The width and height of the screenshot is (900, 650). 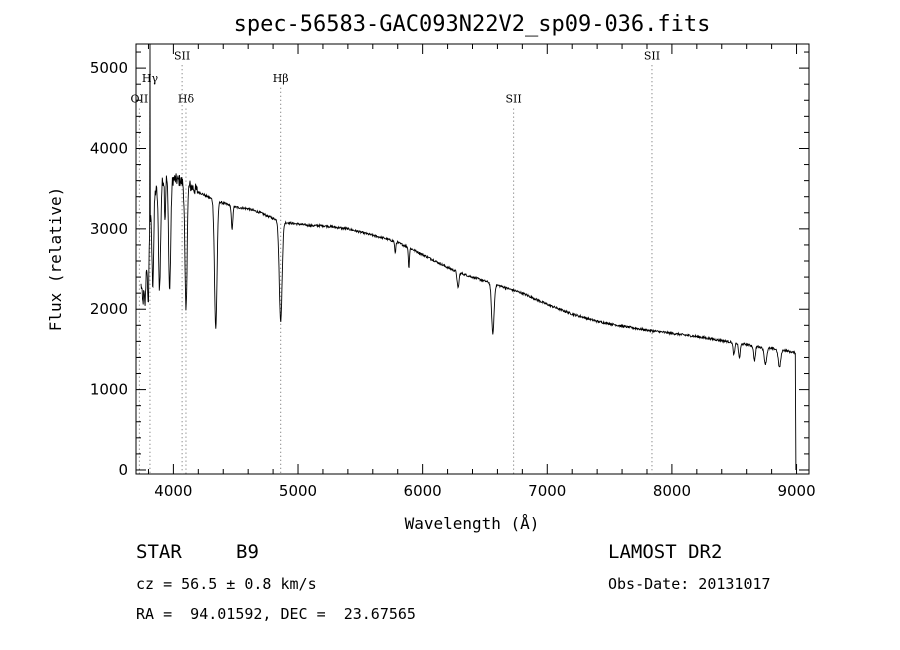 I want to click on x-tick-label: 6000, so click(x=423, y=491).